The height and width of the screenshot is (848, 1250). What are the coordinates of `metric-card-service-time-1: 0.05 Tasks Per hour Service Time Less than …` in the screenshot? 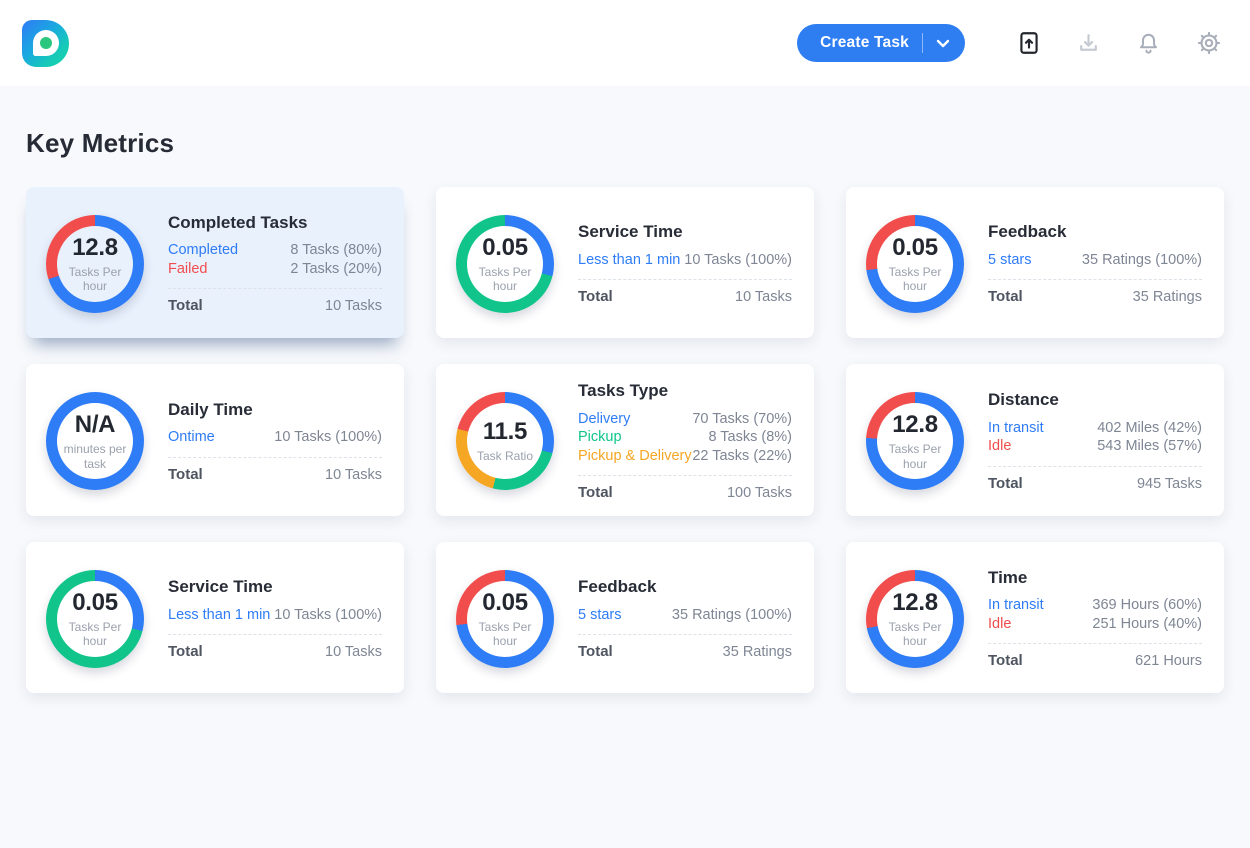 It's located at (625, 262).